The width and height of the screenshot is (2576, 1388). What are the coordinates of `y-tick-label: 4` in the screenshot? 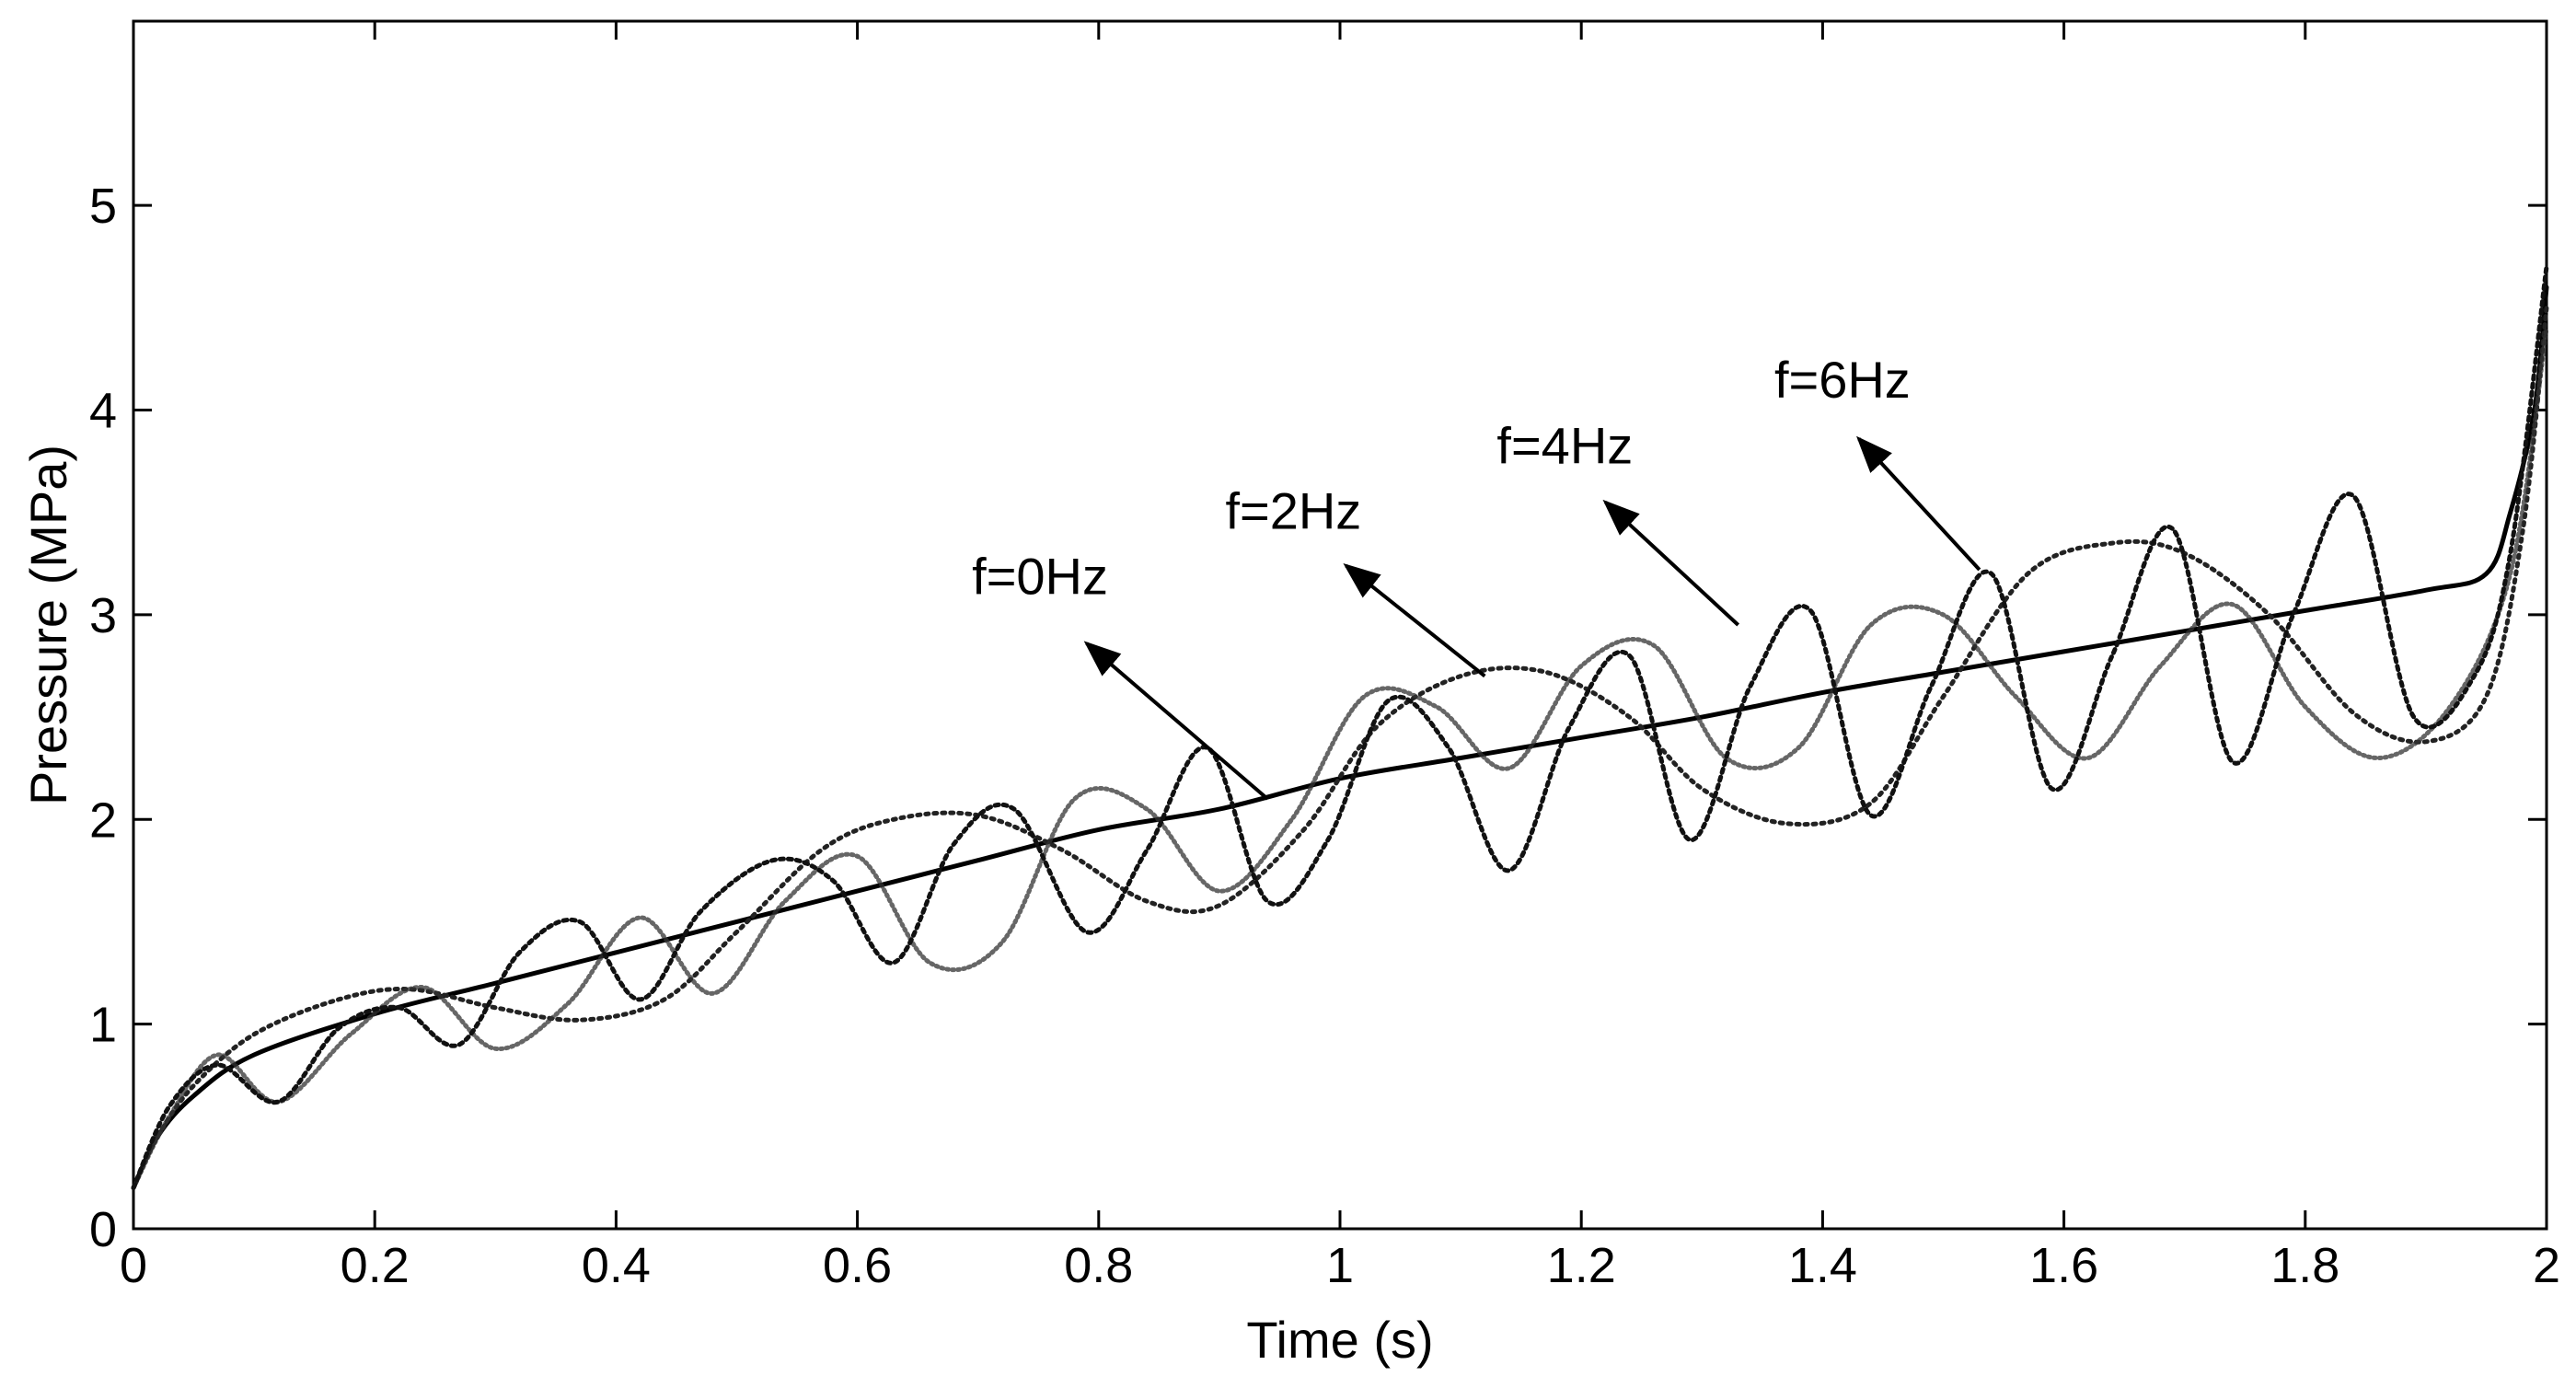 It's located at (103, 411).